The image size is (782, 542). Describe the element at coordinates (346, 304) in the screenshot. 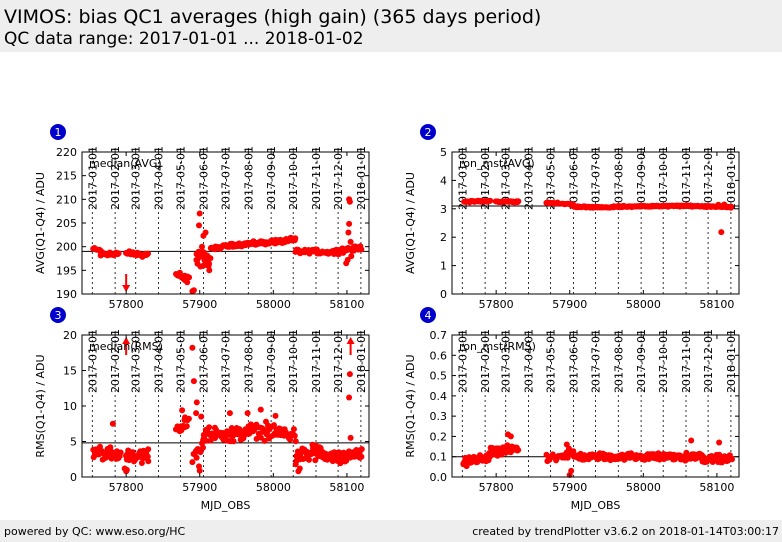

I see `x-tick-label: 58100` at that location.